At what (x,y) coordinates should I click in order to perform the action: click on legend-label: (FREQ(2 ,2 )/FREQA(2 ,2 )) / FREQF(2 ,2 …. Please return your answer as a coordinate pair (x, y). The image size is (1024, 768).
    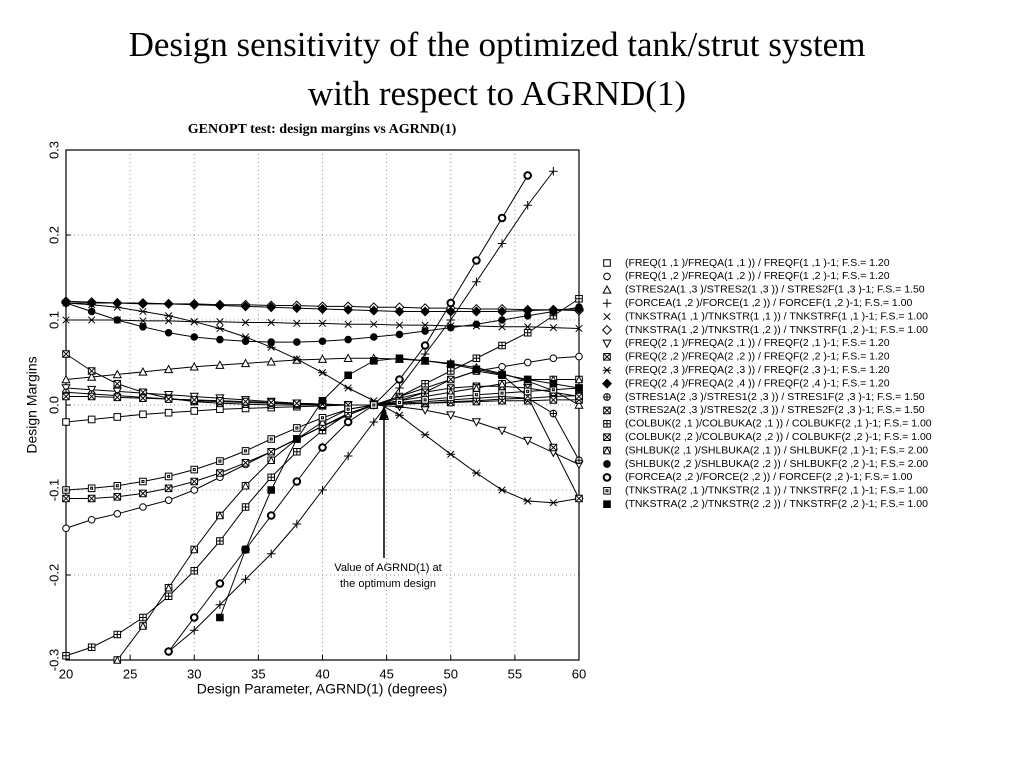
    Looking at the image, I should click on (757, 357).